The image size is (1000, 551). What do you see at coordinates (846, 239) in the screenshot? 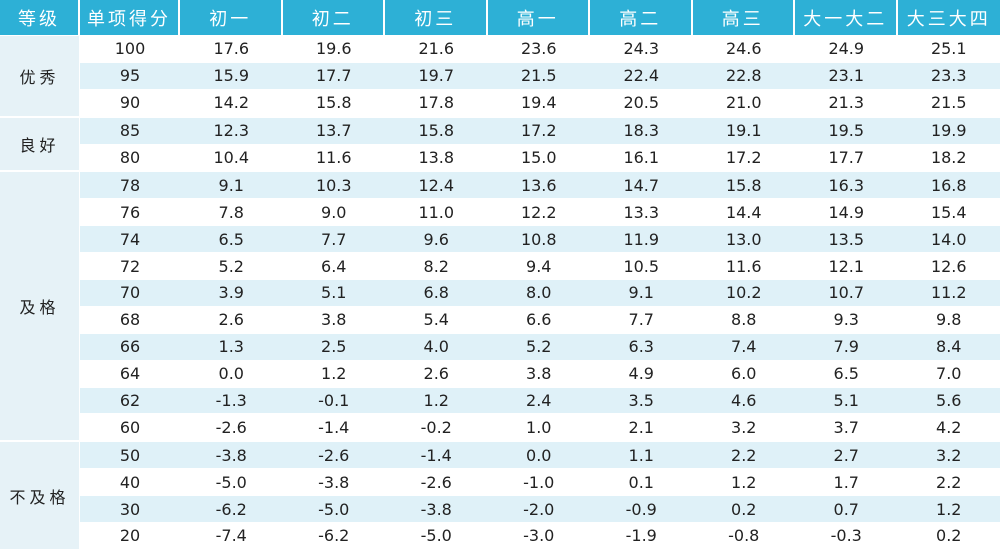
I see `value-cell: 13.5` at bounding box center [846, 239].